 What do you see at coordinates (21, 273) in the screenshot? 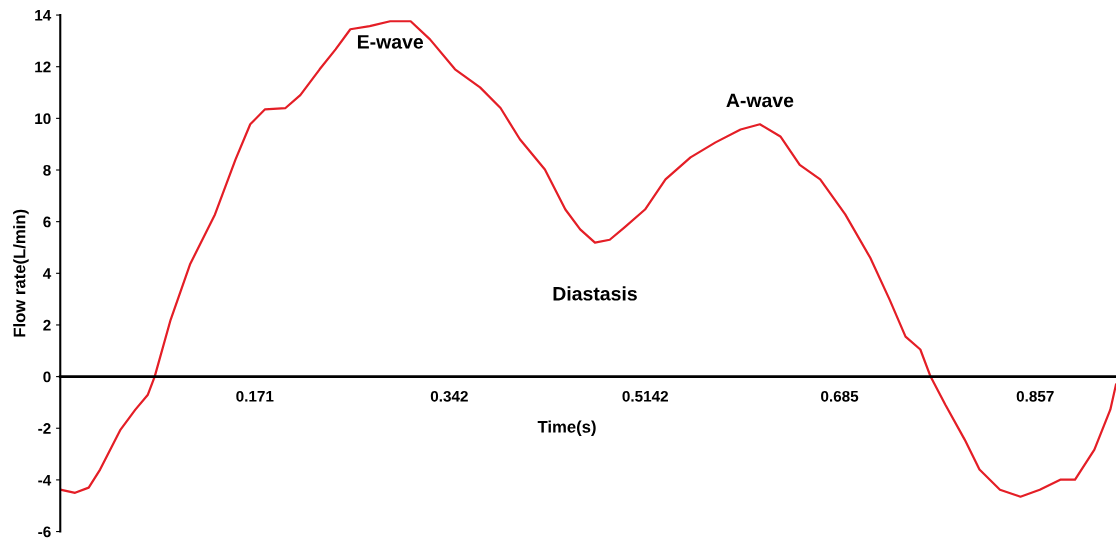
I see `y-axis-title: Flow rate(L/min)` at bounding box center [21, 273].